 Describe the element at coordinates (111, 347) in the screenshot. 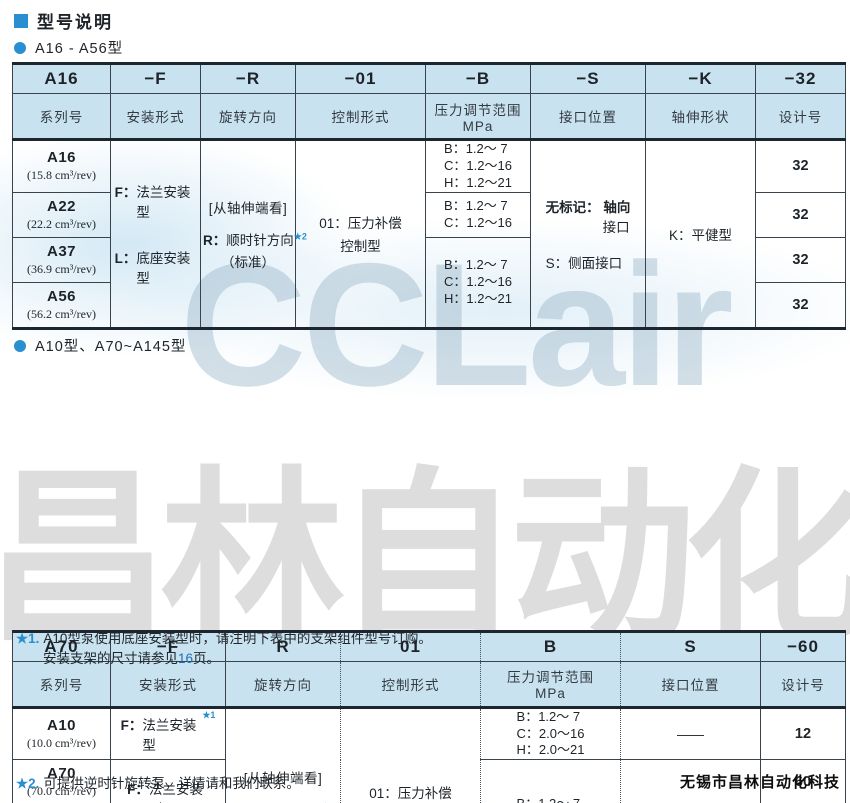

I see `section2-heading: A10型、A70~A145型` at that location.